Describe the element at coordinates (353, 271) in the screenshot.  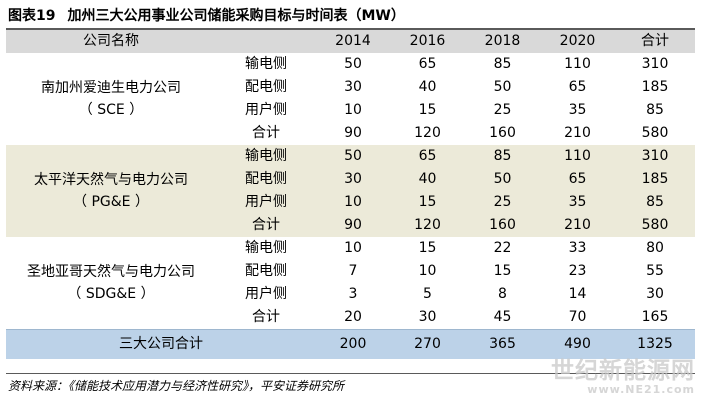
I see `value-cell: 7` at that location.